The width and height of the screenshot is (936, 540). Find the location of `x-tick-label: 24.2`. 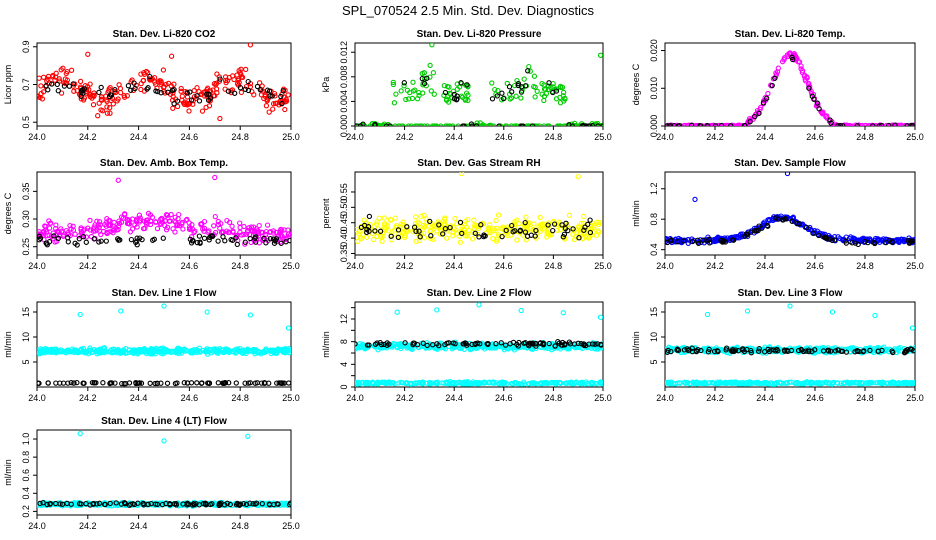

x-tick-label: 24.2 is located at coordinates (88, 266).